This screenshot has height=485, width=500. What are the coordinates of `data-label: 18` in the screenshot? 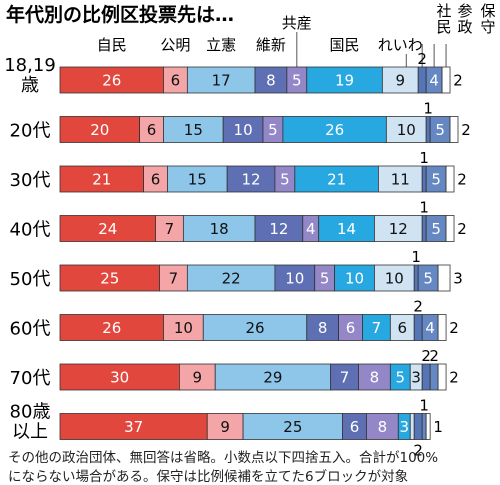 It's located at (219, 229).